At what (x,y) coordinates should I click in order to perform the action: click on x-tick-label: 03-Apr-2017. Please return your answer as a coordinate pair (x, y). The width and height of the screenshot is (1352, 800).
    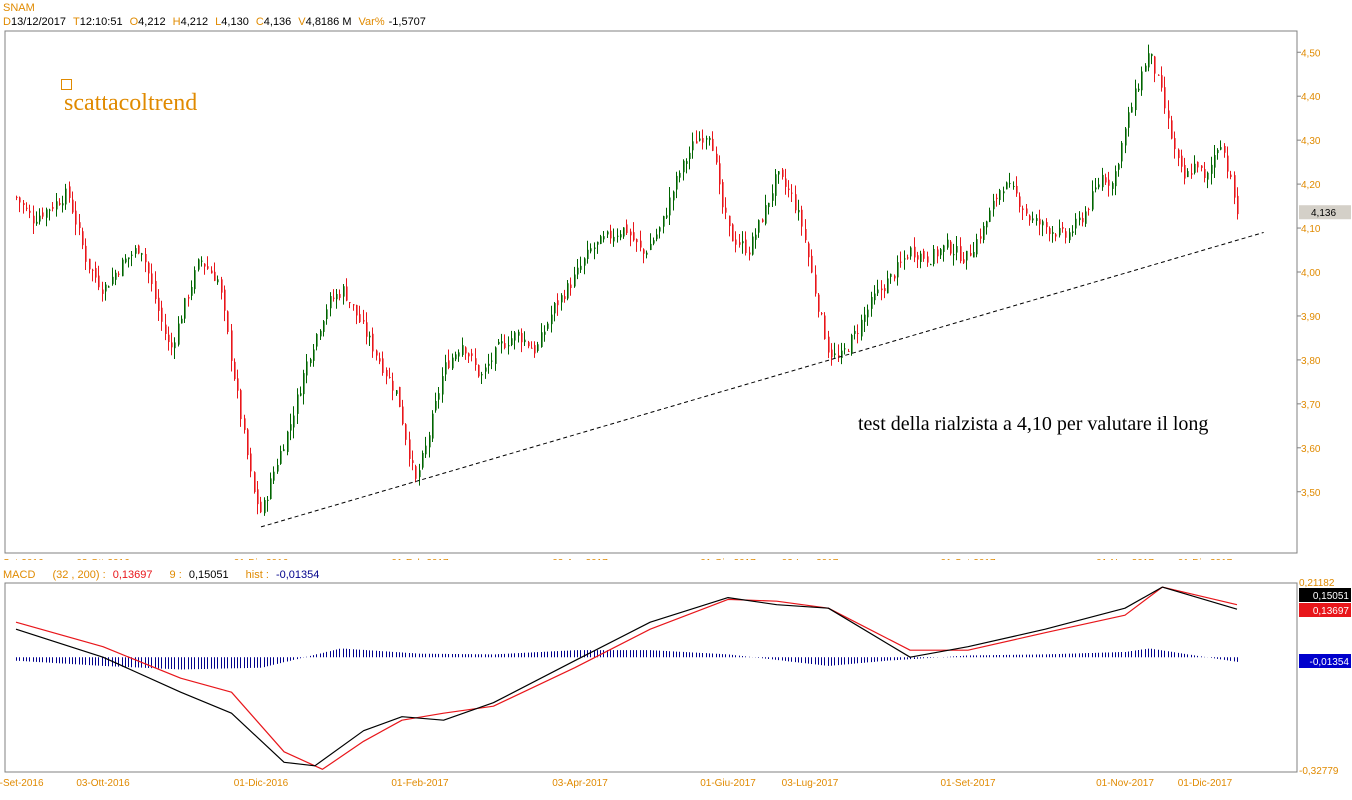
    Looking at the image, I should click on (580, 559).